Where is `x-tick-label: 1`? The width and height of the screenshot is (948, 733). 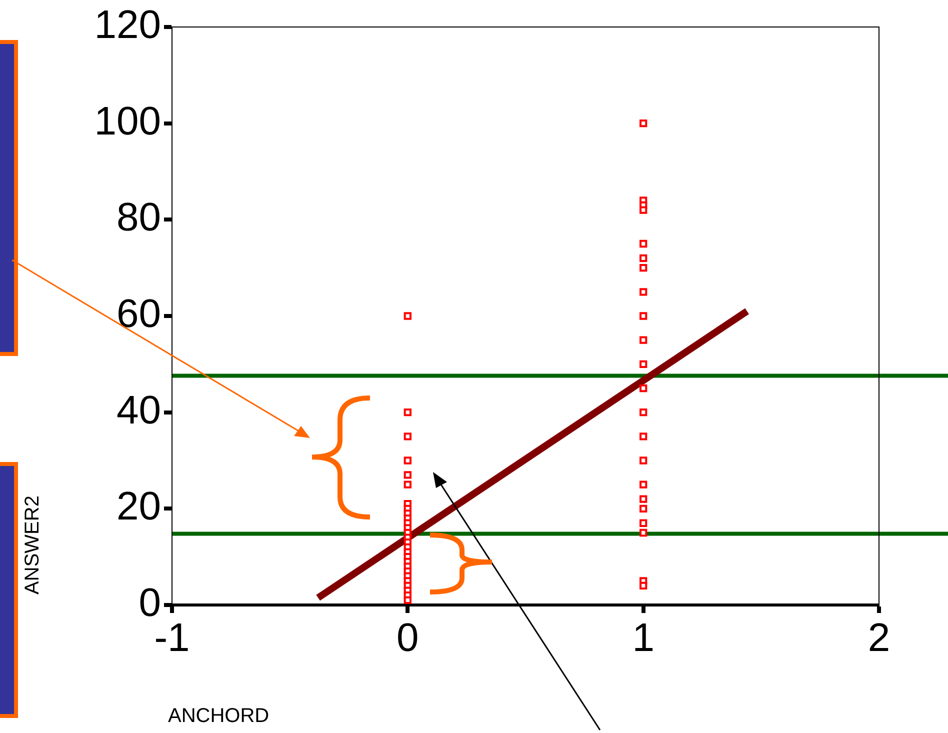
x-tick-label: 1 is located at coordinates (643, 638).